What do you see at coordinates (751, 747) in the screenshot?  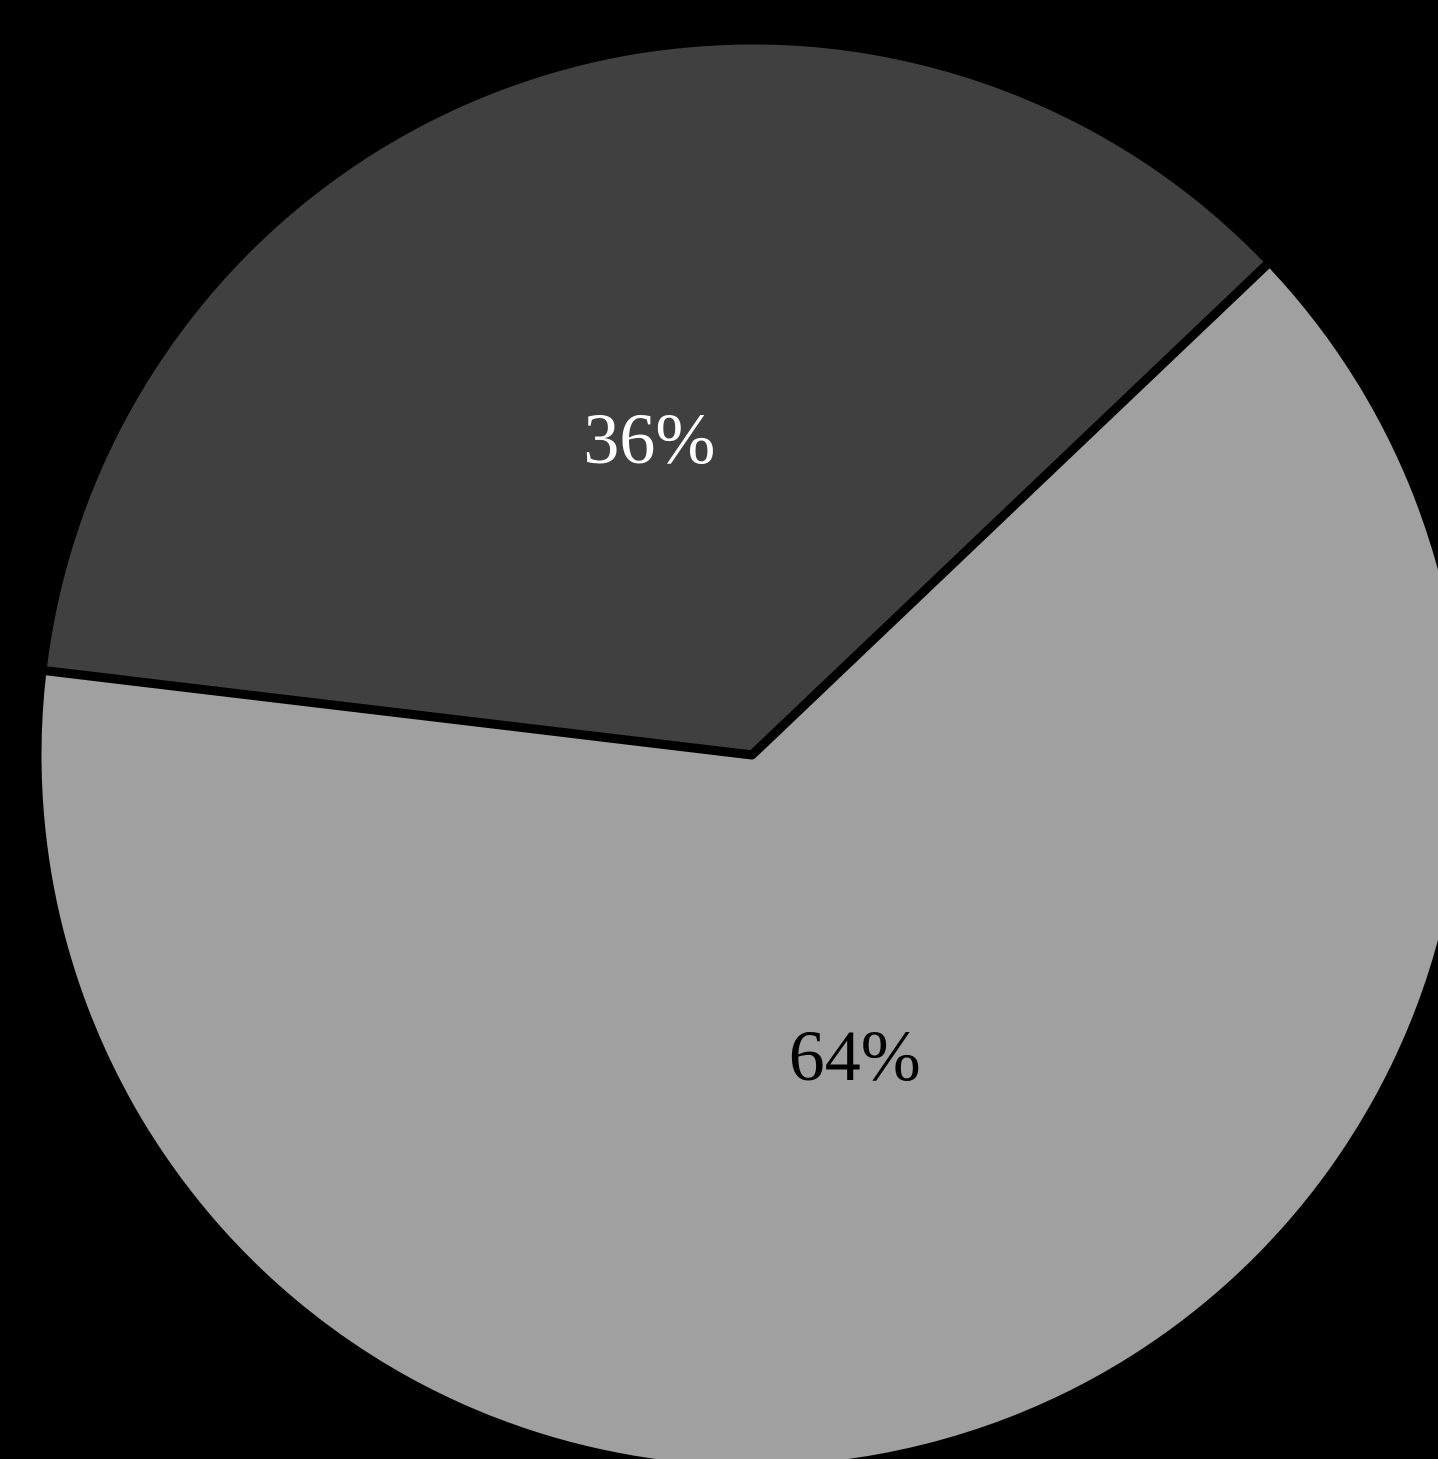 I see `pie-labels: 36% 64%` at bounding box center [751, 747].